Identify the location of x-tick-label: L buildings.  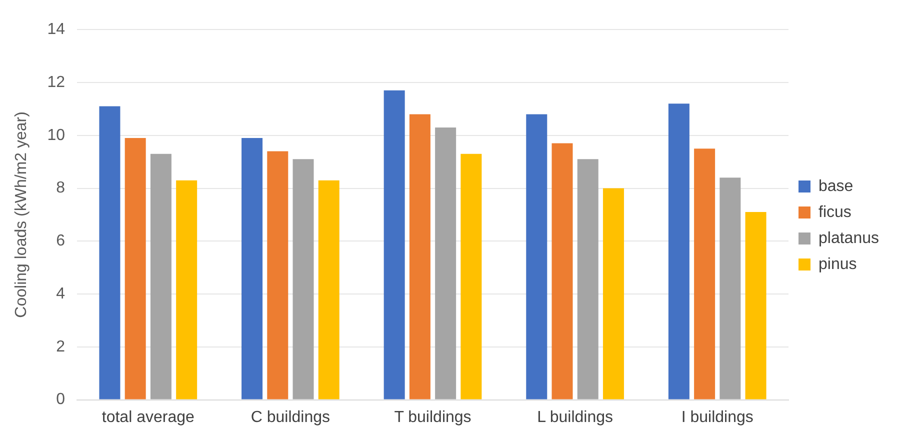
(575, 417).